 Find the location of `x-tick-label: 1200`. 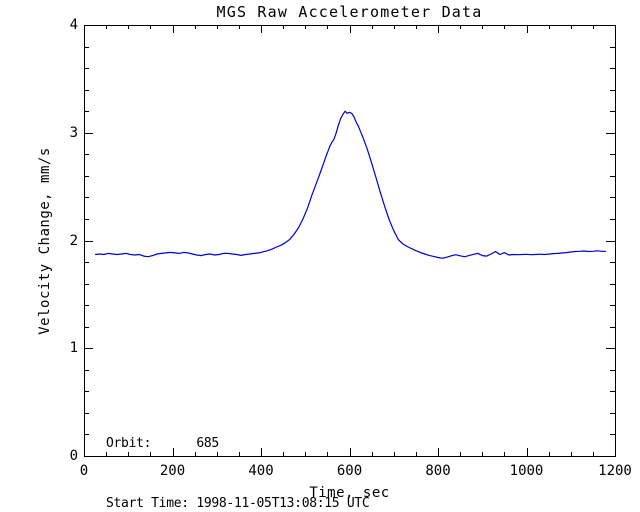

x-tick-label: 1200 is located at coordinates (615, 471).